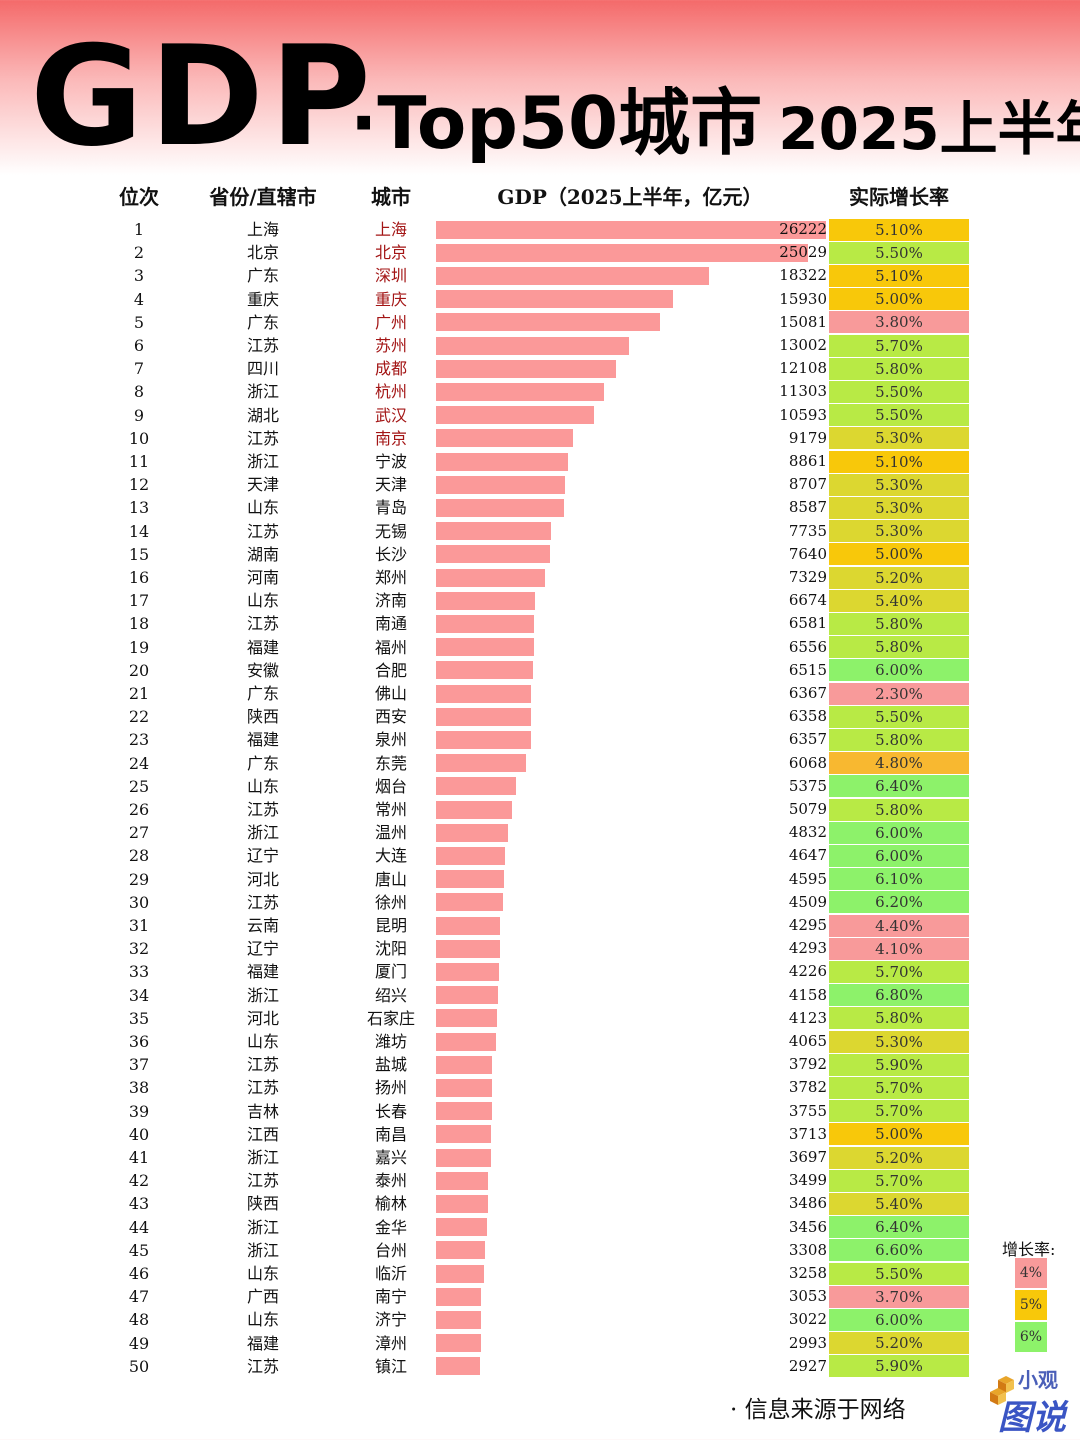 The width and height of the screenshot is (1080, 1440). I want to click on growth-cell: 6.40%, so click(899, 1227).